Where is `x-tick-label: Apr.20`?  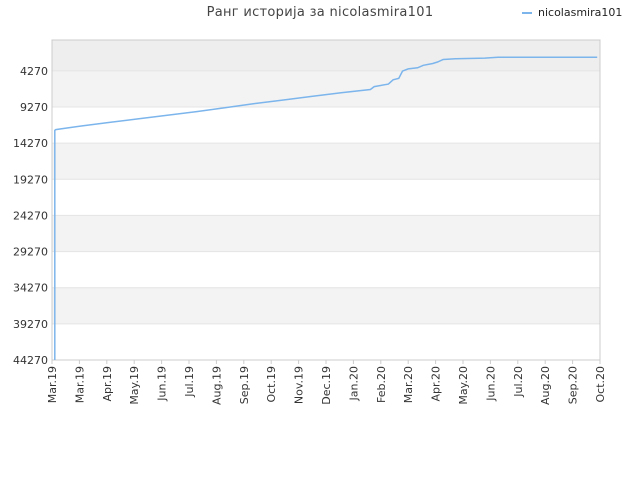 x-tick-label: Apr.20 is located at coordinates (436, 384).